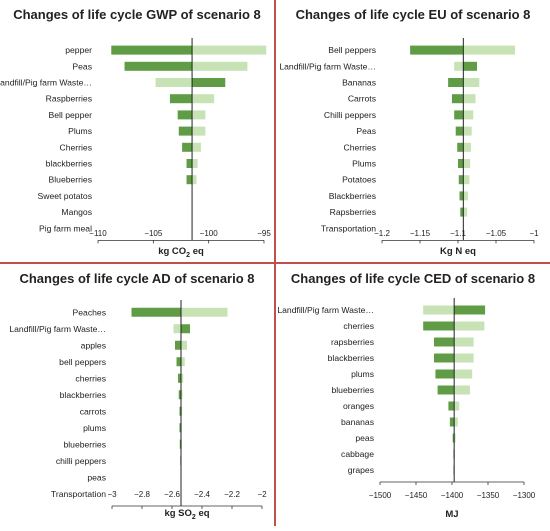  What do you see at coordinates (71, 115) in the screenshot?
I see `category-label: Bell pepper` at bounding box center [71, 115].